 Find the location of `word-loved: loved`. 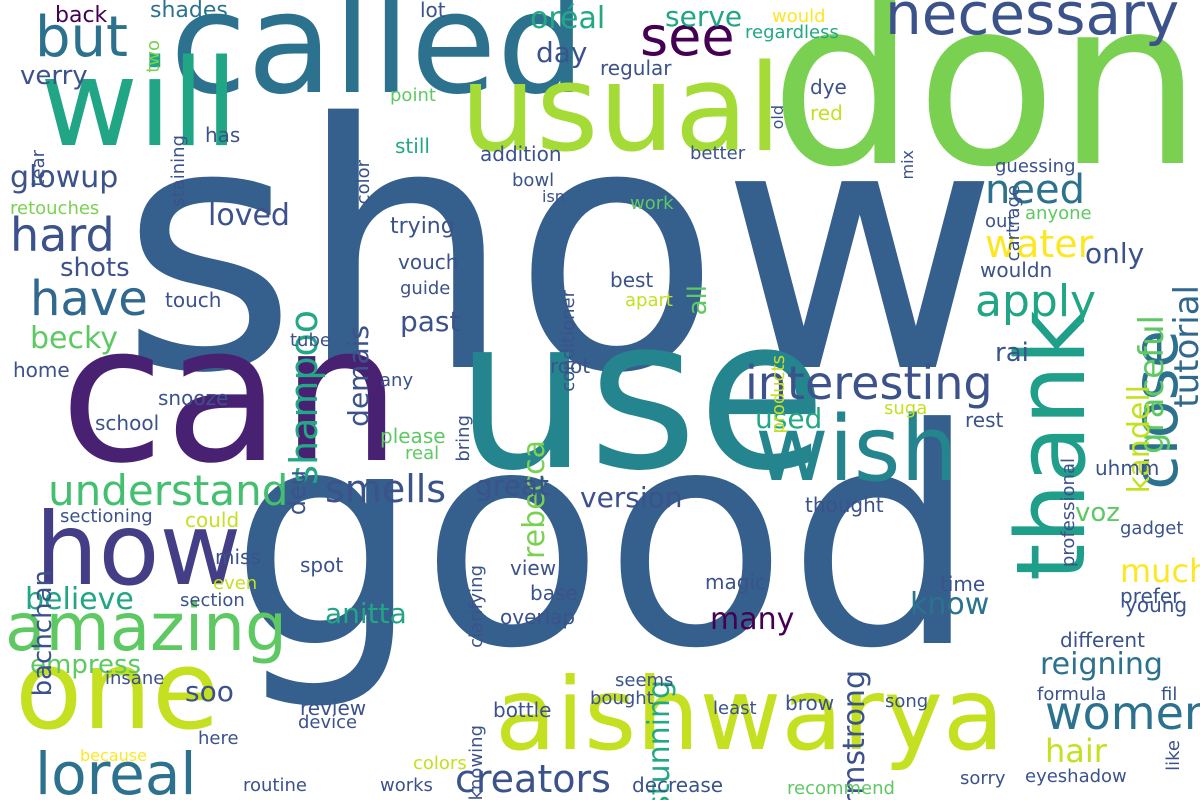

word-loved: loved is located at coordinates (249, 215).